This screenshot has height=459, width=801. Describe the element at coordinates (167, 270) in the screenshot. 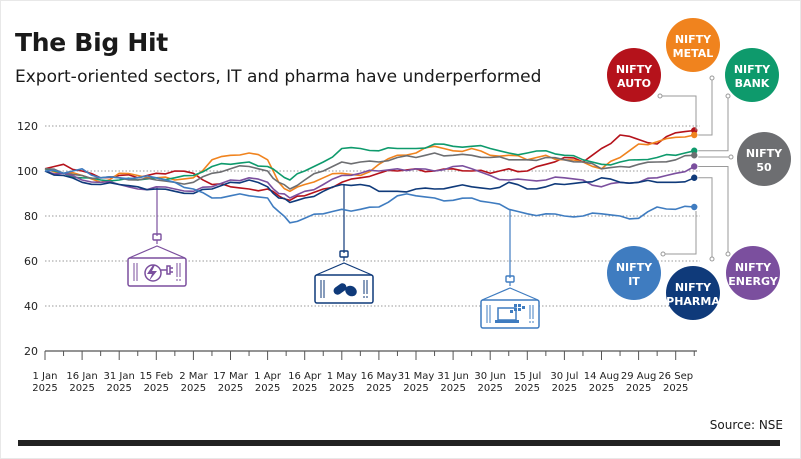

I see `plug-icon` at that location.